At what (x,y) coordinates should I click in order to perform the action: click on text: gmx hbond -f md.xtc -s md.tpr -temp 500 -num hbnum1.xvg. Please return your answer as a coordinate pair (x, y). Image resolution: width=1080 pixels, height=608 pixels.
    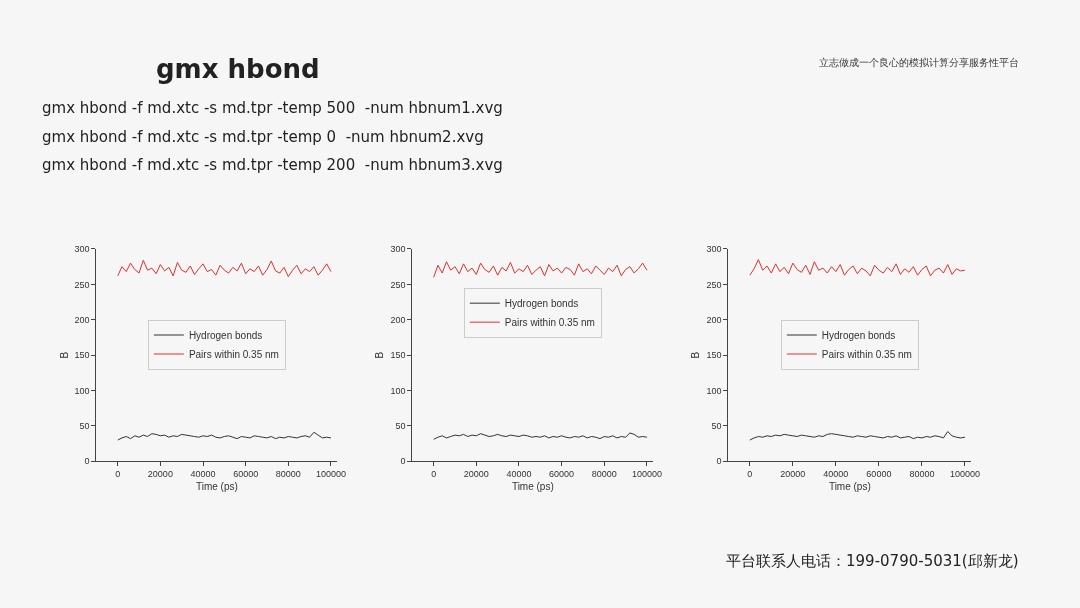
    Looking at the image, I should click on (272, 108).